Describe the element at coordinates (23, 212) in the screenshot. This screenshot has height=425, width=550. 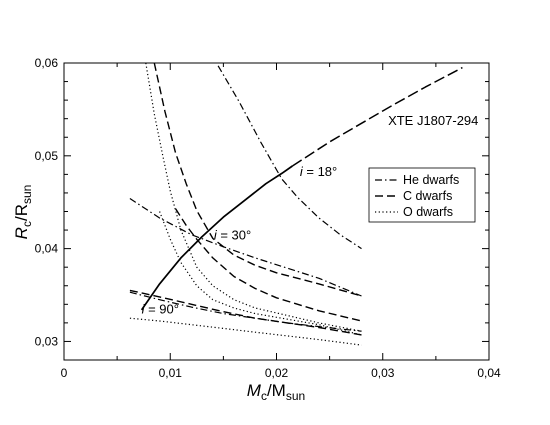
I see `y-axis-title: Rc/Rsun` at that location.